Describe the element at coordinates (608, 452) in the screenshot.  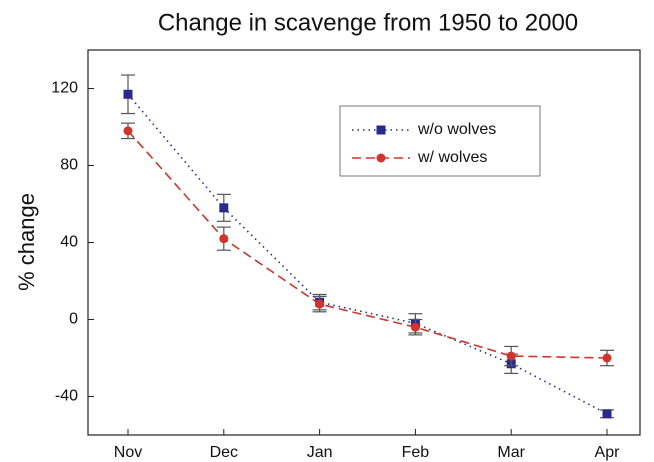
I see `x-tick-label: Apr` at that location.